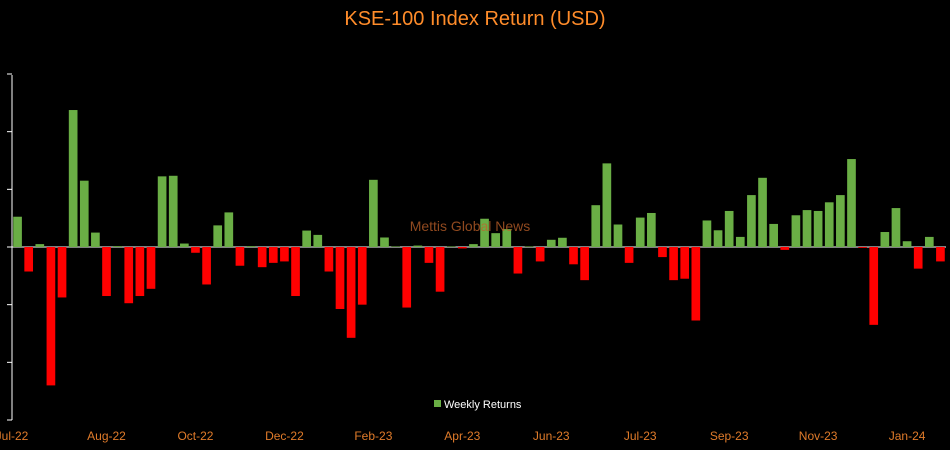 The height and width of the screenshot is (450, 950). I want to click on x-tick-label: Aug-22, so click(106, 436).